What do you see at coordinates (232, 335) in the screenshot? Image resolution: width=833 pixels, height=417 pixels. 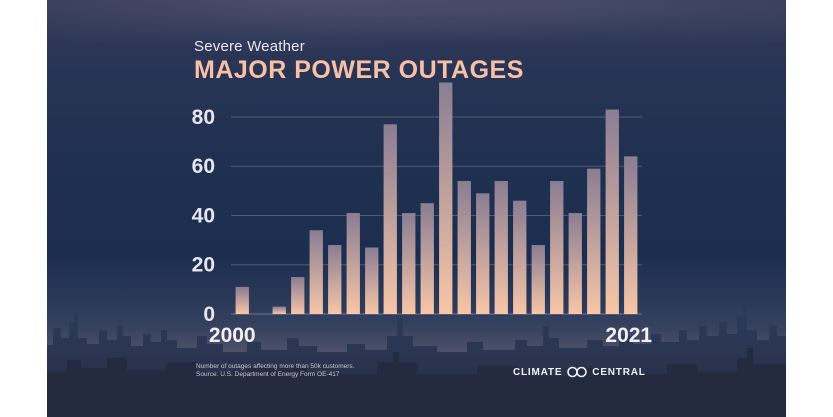 I see `x-tick-label-start: 2000` at bounding box center [232, 335].